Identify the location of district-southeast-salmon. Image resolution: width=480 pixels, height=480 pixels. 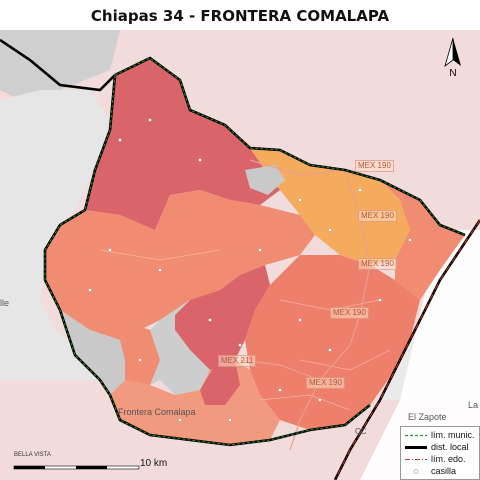
(332, 342).